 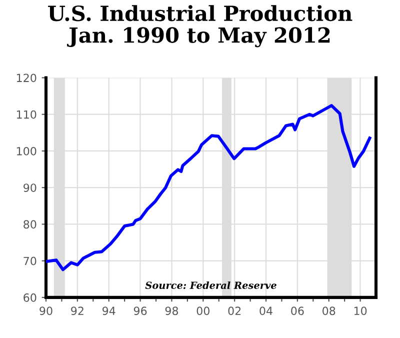 I want to click on x-tick-label: 94, so click(x=109, y=311).